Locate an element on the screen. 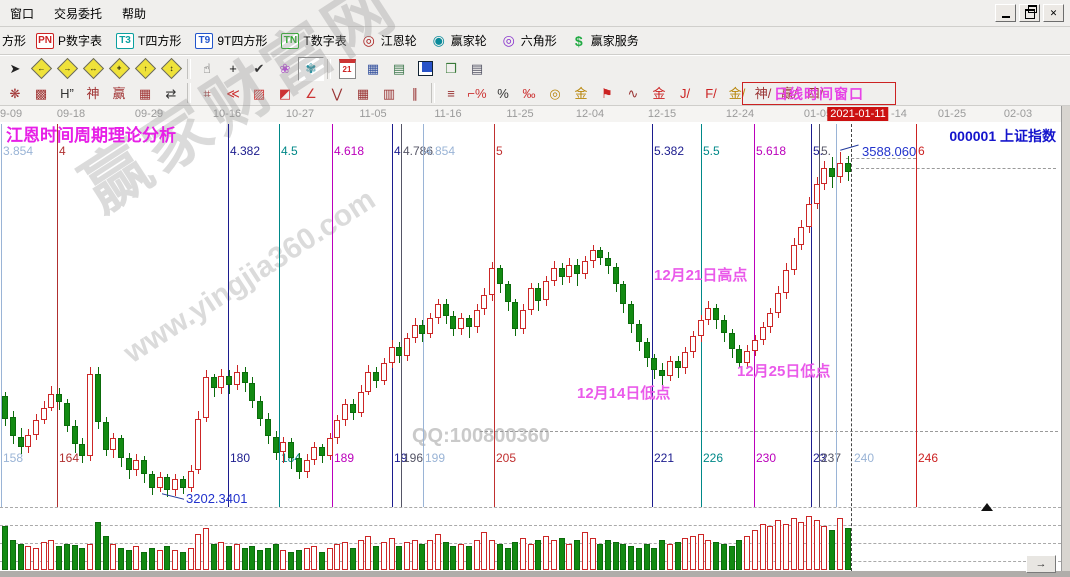 The height and width of the screenshot is (577, 1070). diamond-left-tool-icon: ← is located at coordinates (41, 69).